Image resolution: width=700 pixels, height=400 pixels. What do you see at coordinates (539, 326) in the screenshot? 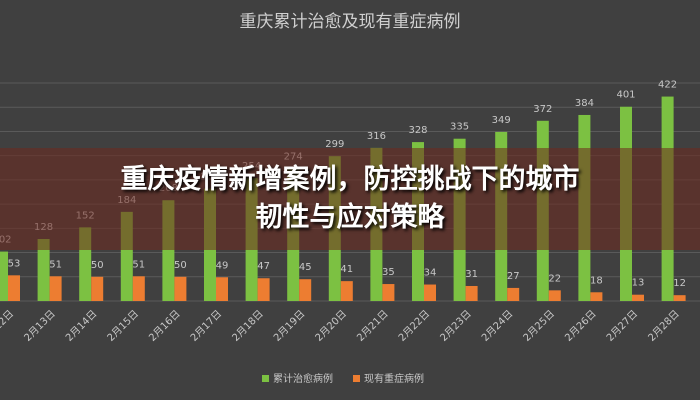
I see `x-tick-label: 2月25日` at bounding box center [539, 326].